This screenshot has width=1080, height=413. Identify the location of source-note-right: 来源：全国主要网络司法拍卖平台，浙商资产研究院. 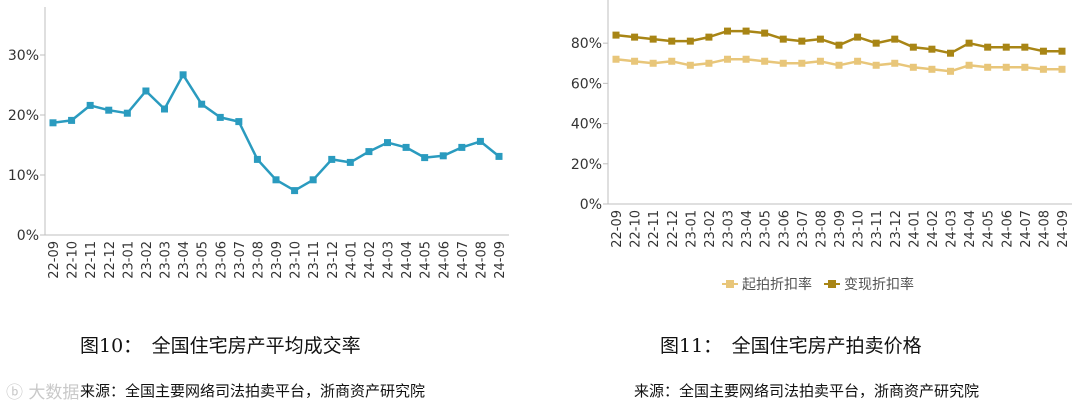
(807, 391).